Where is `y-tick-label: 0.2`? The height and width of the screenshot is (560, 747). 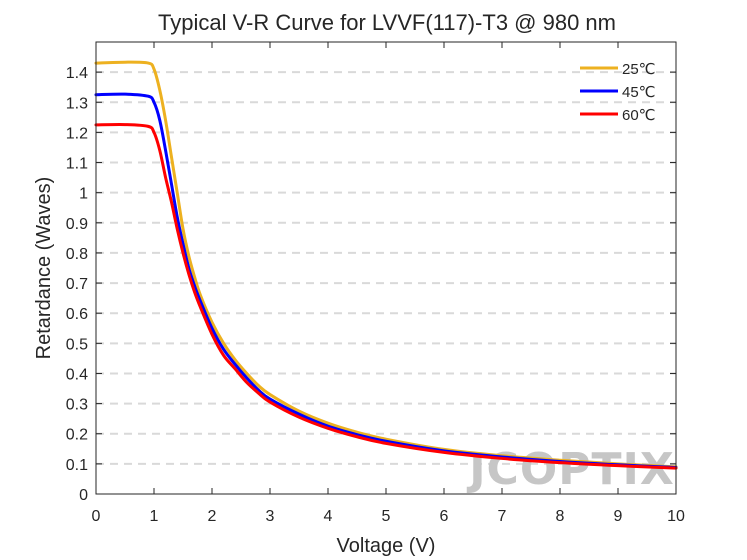
y-tick-label: 0.2 is located at coordinates (77, 435).